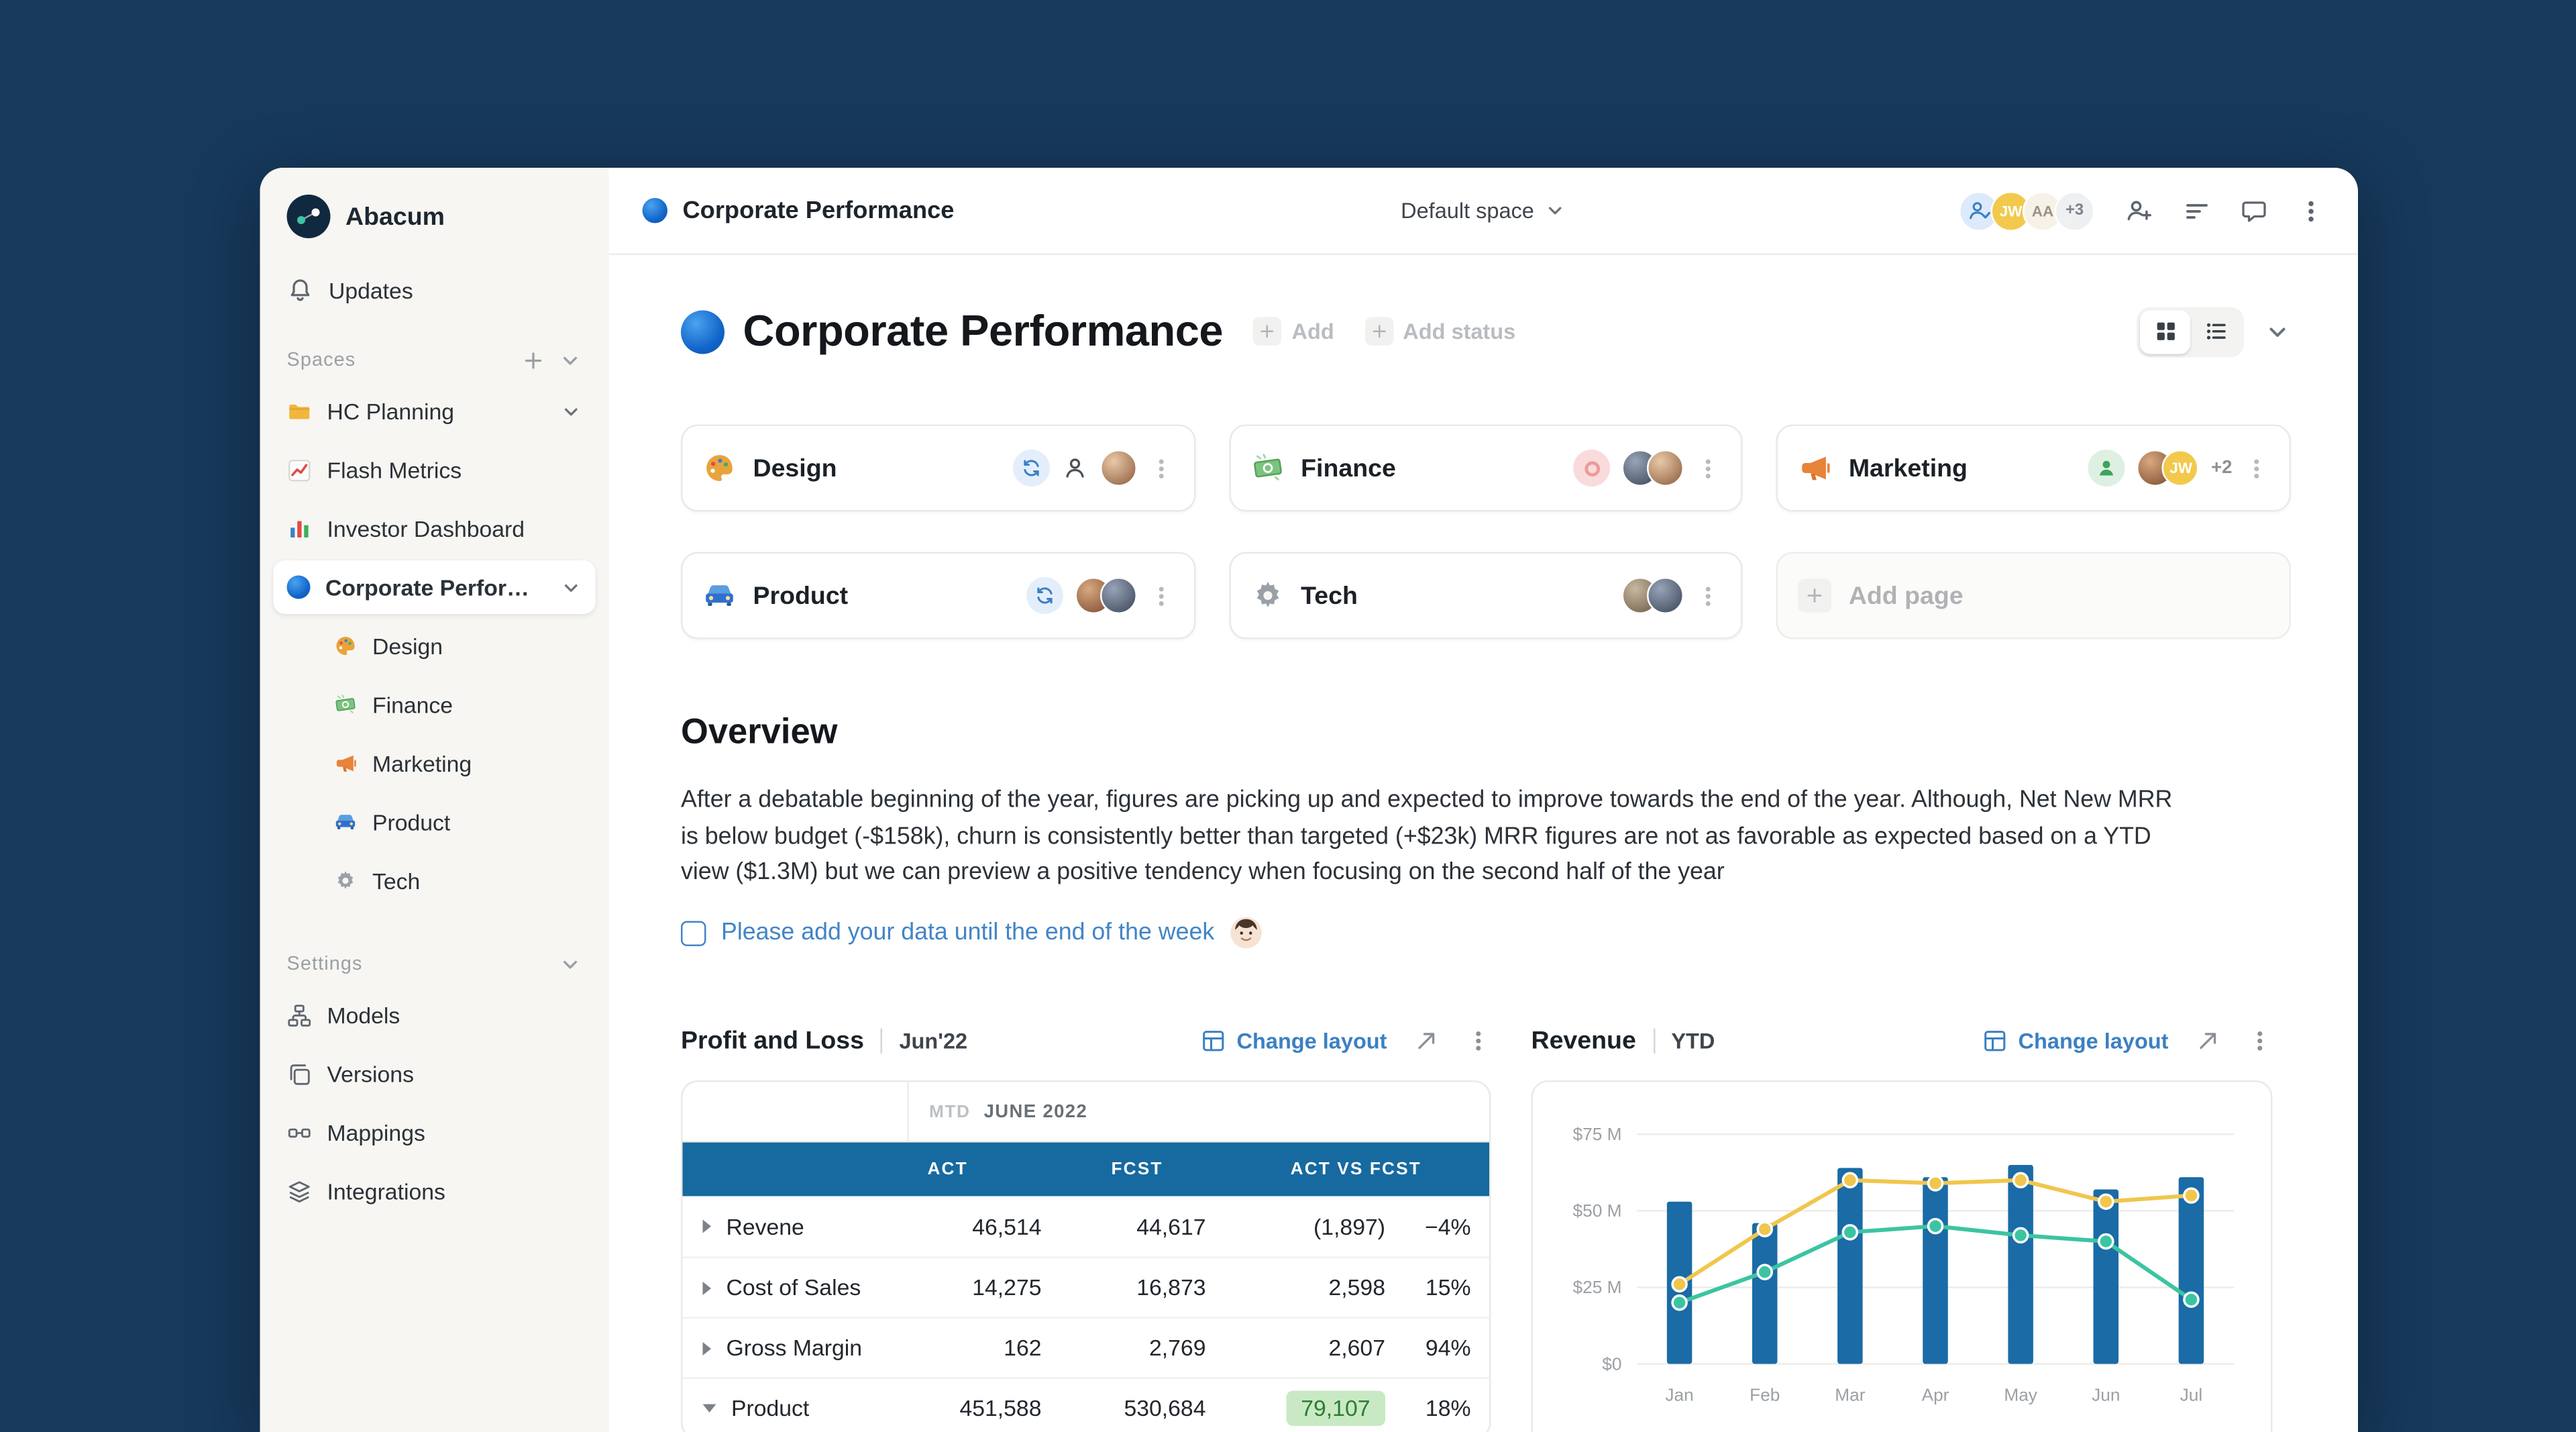 The height and width of the screenshot is (1432, 2576). I want to click on gear-icon, so click(1267, 596).